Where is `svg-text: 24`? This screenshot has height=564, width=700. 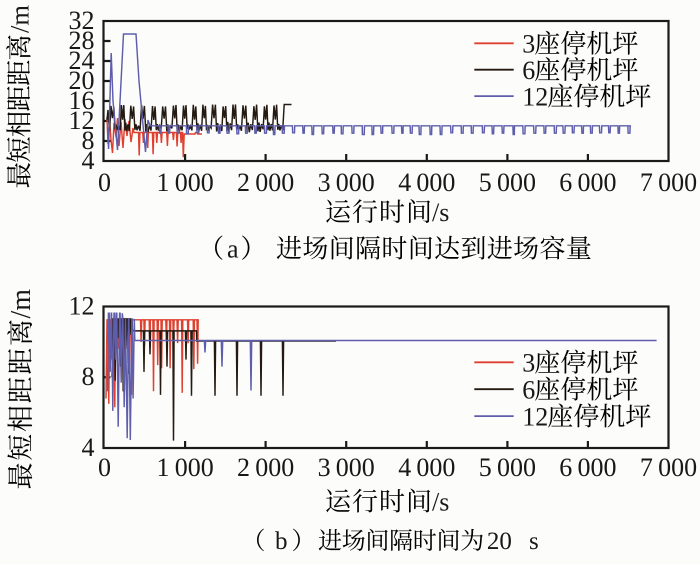
svg-text: 24 is located at coordinates (82, 60).